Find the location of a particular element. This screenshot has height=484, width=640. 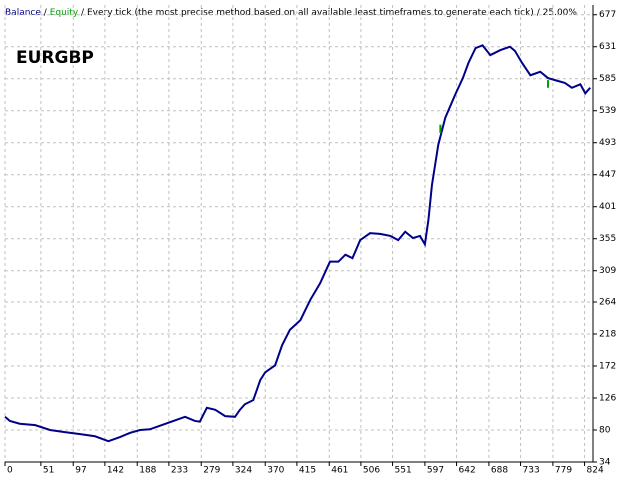

y-tick-label: 631 is located at coordinates (607, 47).